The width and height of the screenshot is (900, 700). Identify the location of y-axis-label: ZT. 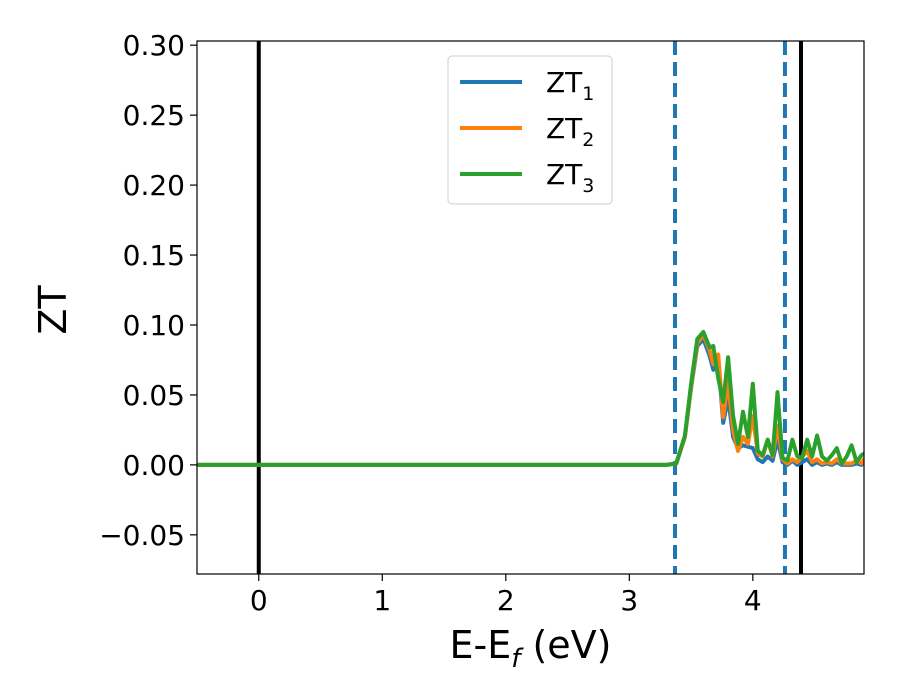
(53, 310).